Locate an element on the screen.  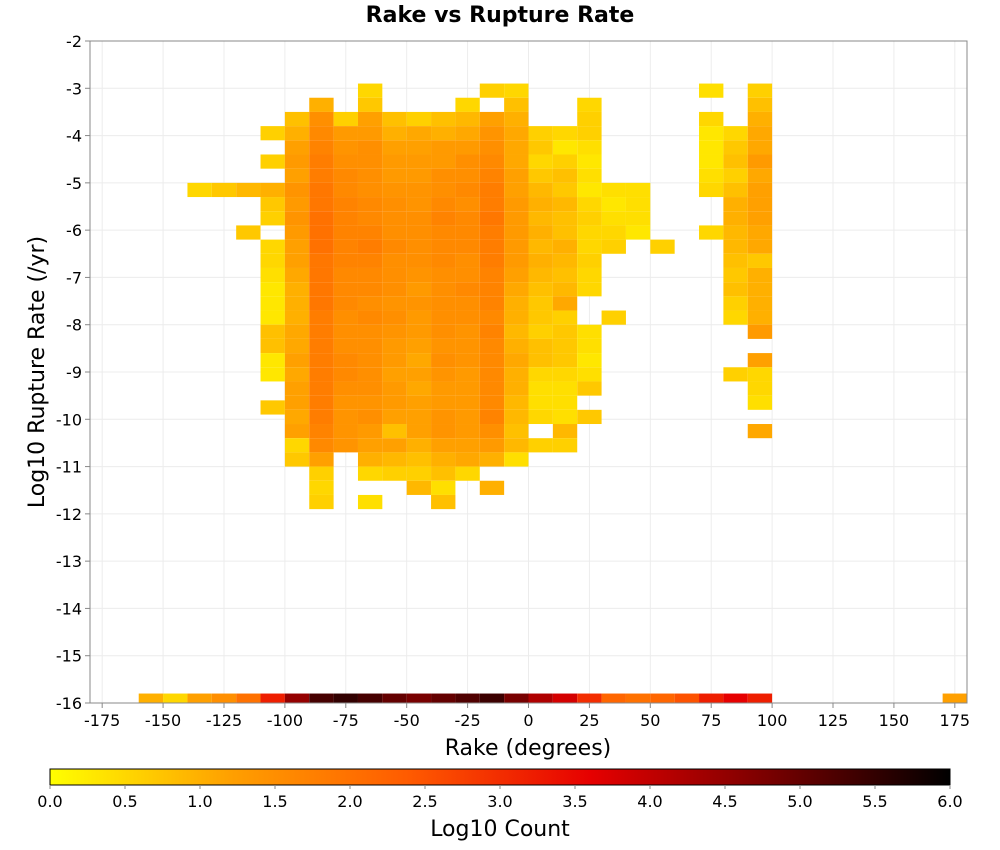
x-axis-label: Rake (degrees) is located at coordinates (528, 748).